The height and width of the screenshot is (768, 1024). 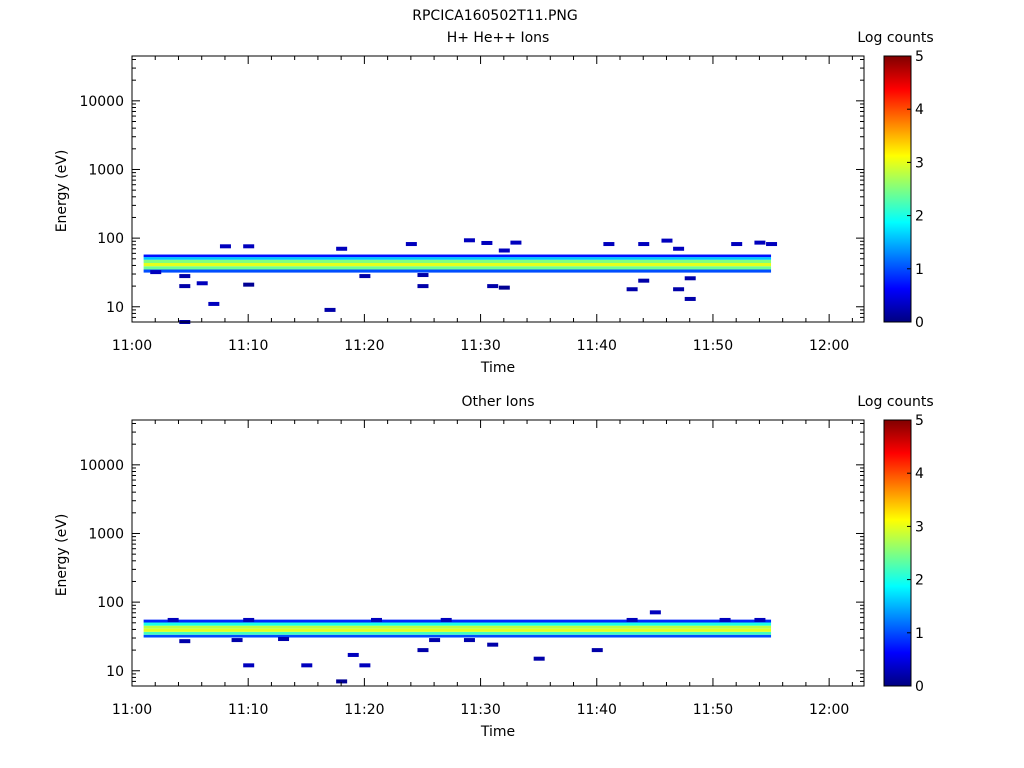 I want to click on colorbar-label: Log counts, so click(x=895, y=402).